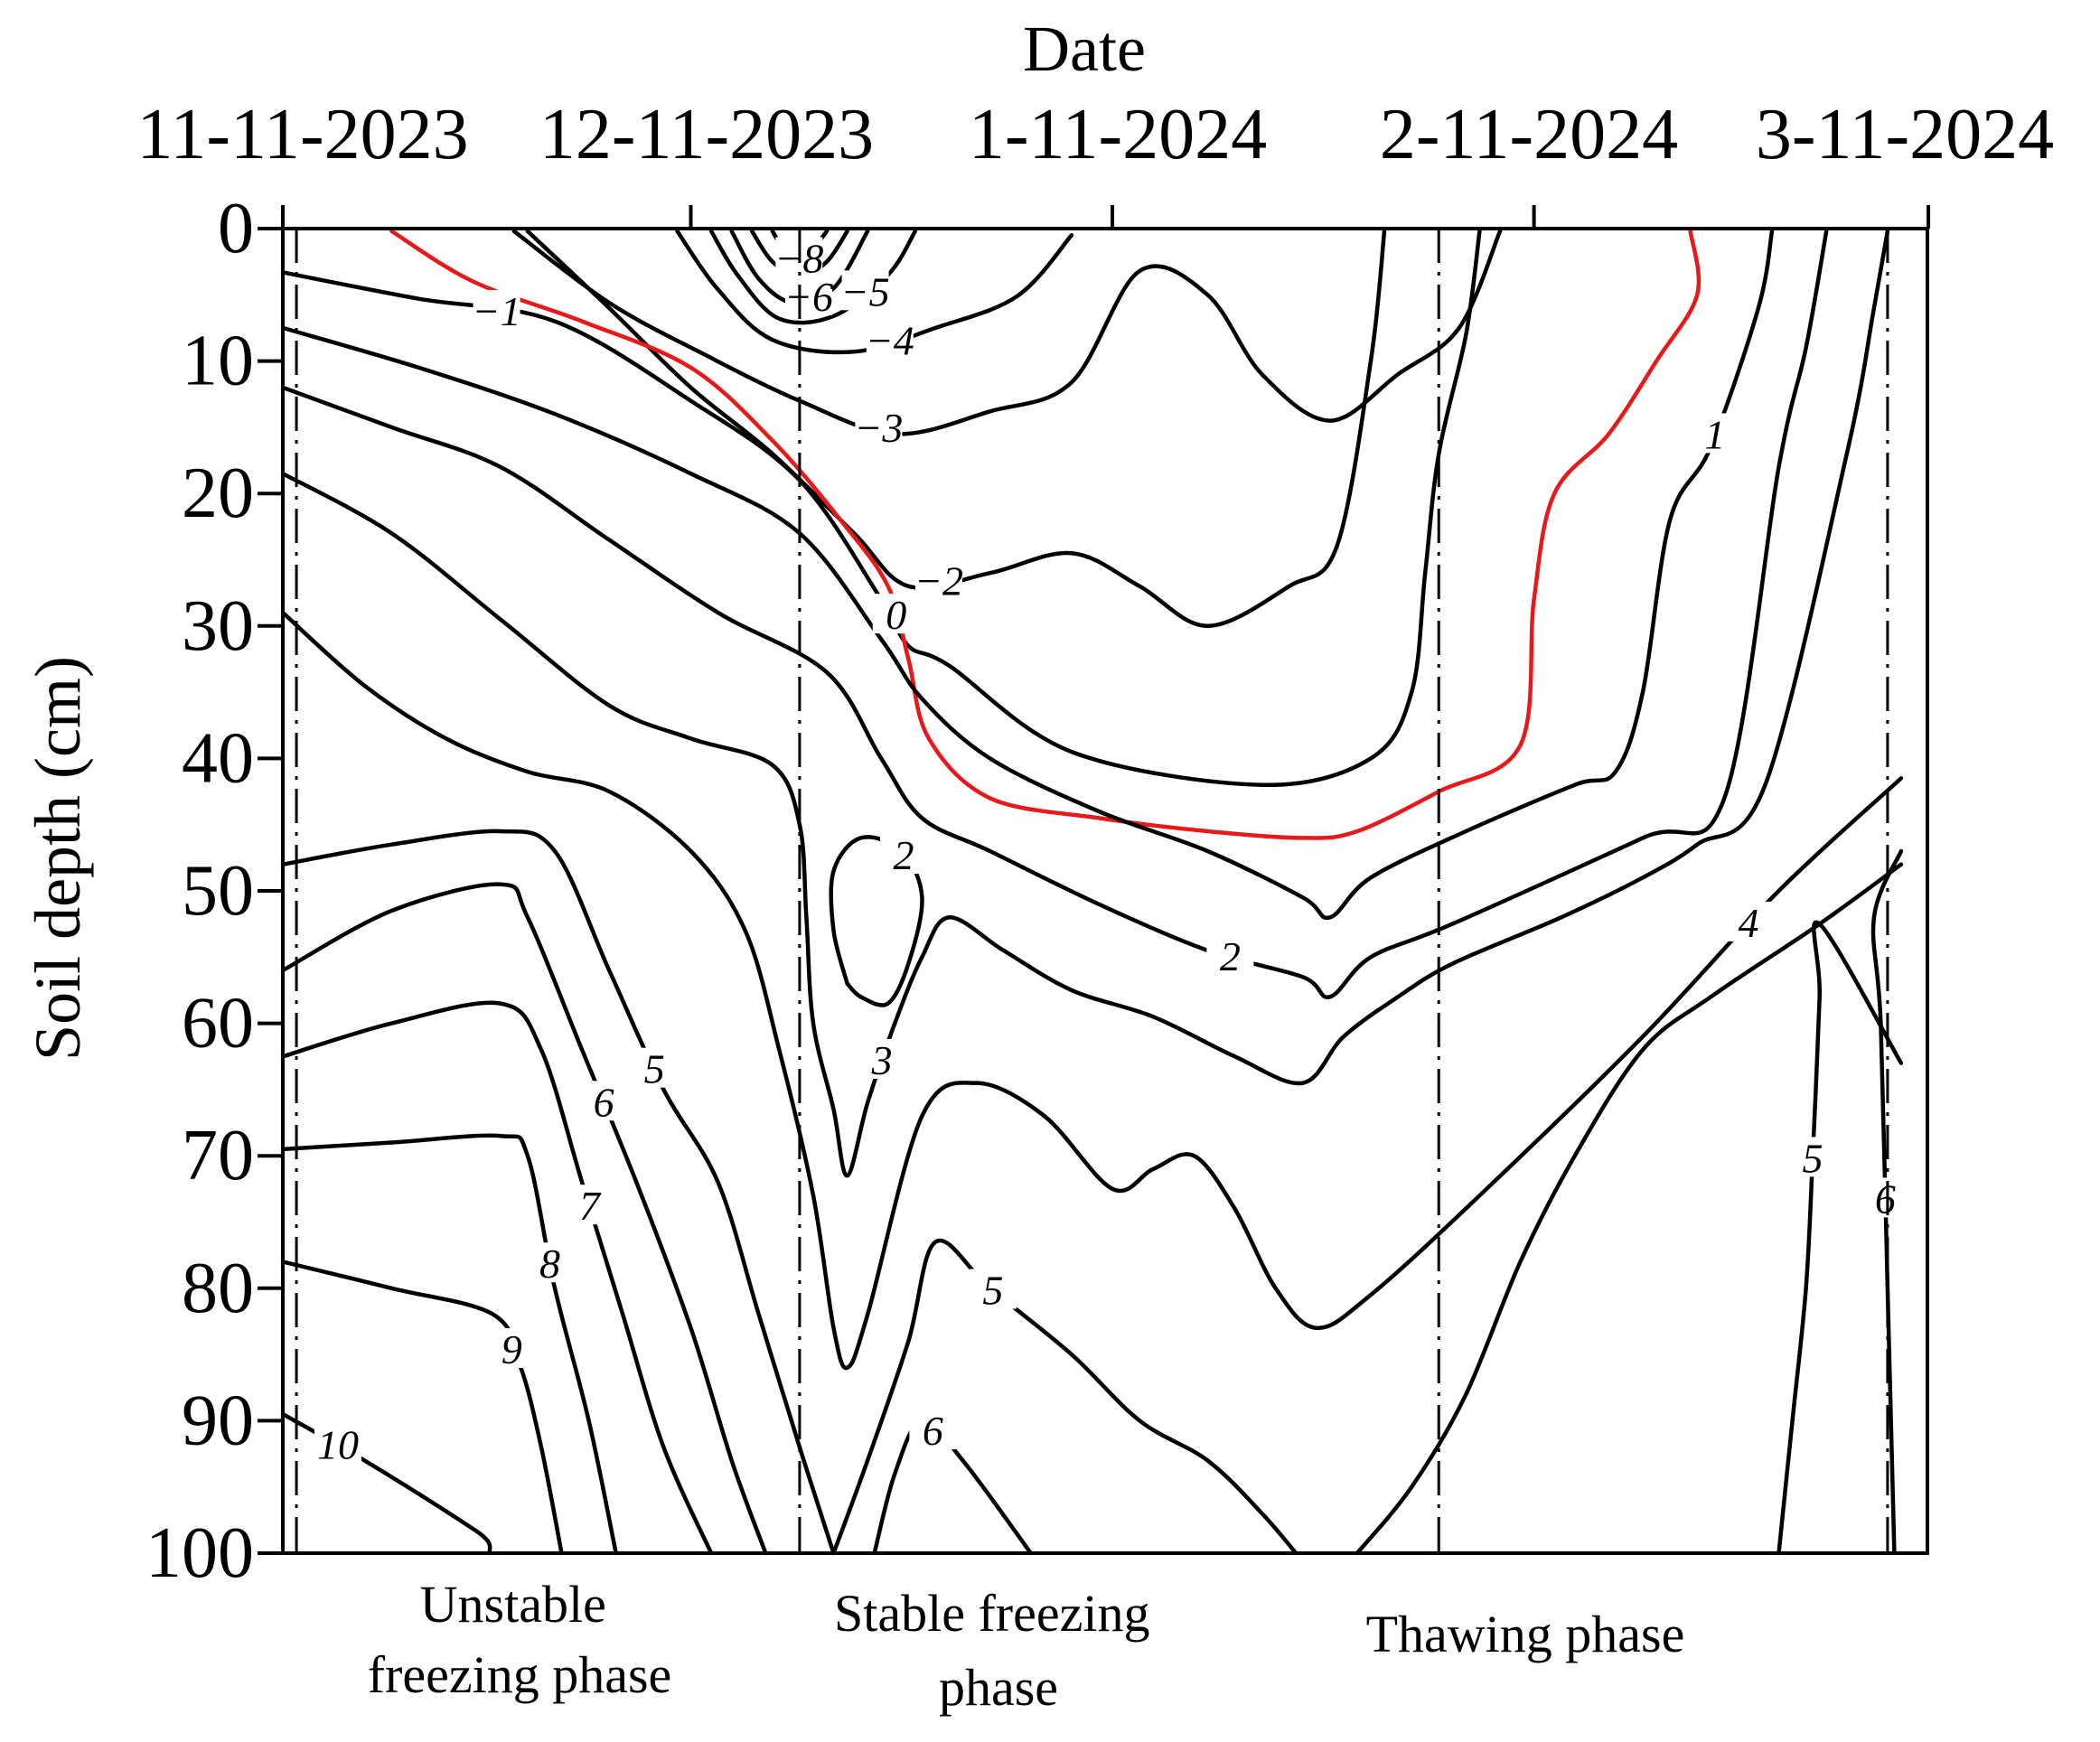  I want to click on phase-label-line: Unstable, so click(513, 1604).